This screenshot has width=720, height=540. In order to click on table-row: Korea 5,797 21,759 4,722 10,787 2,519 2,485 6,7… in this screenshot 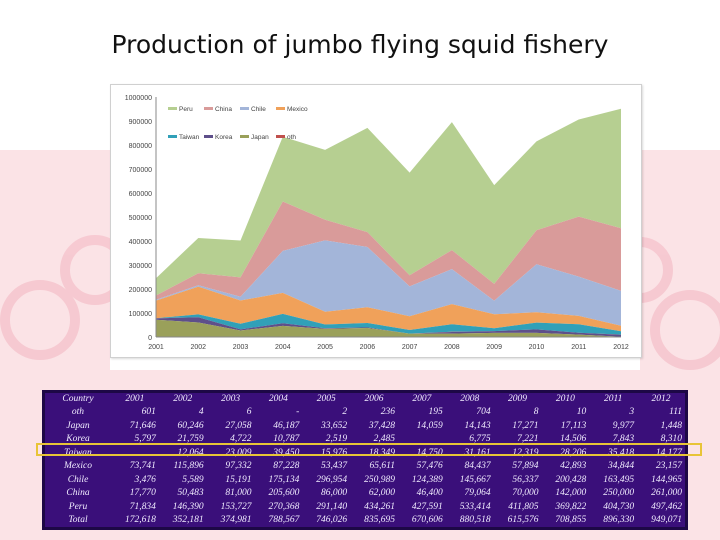, I will do `click(365, 440)`.